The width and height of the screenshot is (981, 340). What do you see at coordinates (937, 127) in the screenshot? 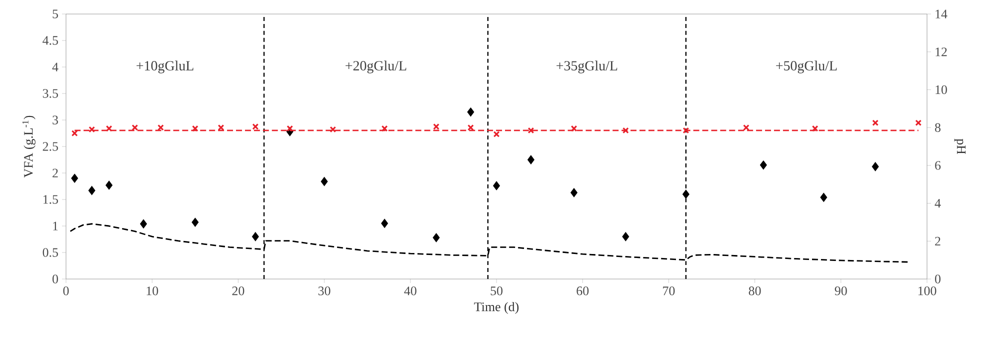
I see `y2-tick-label: 8` at bounding box center [937, 127].